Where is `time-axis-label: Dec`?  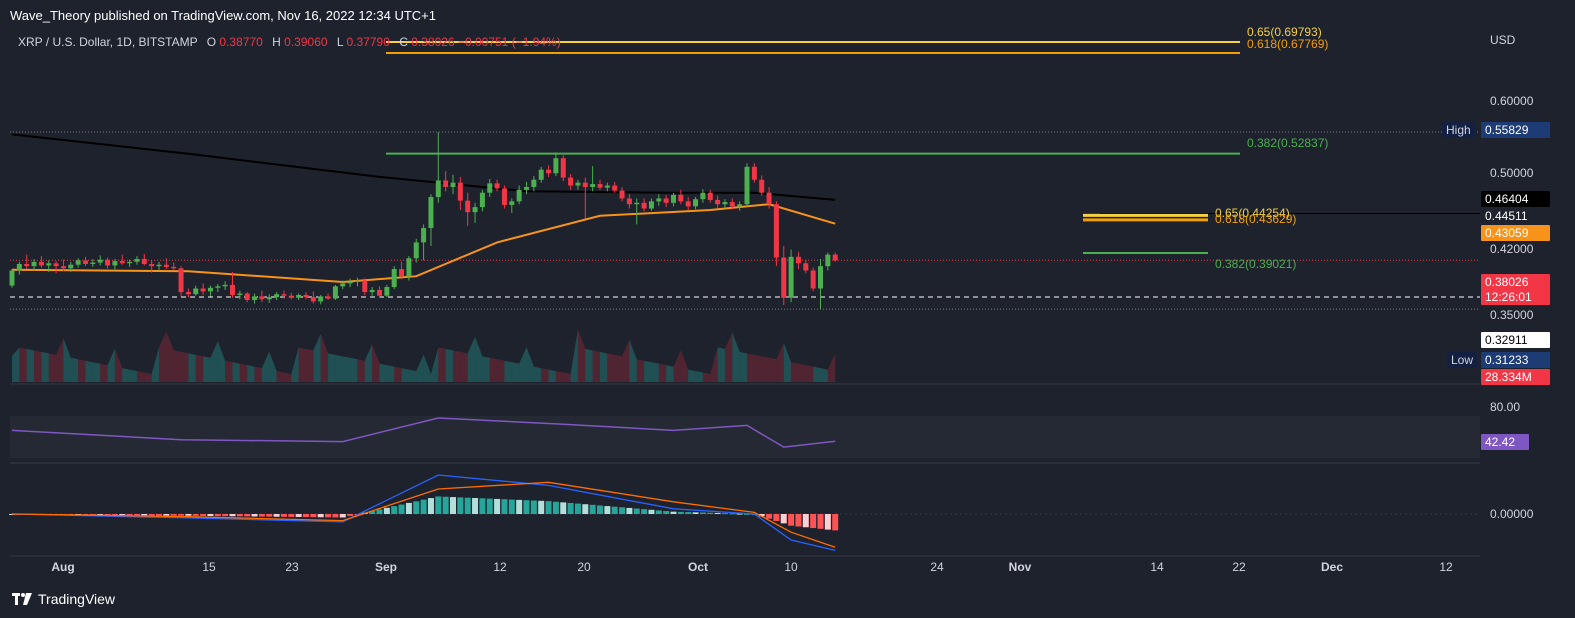
time-axis-label: Dec is located at coordinates (1332, 567).